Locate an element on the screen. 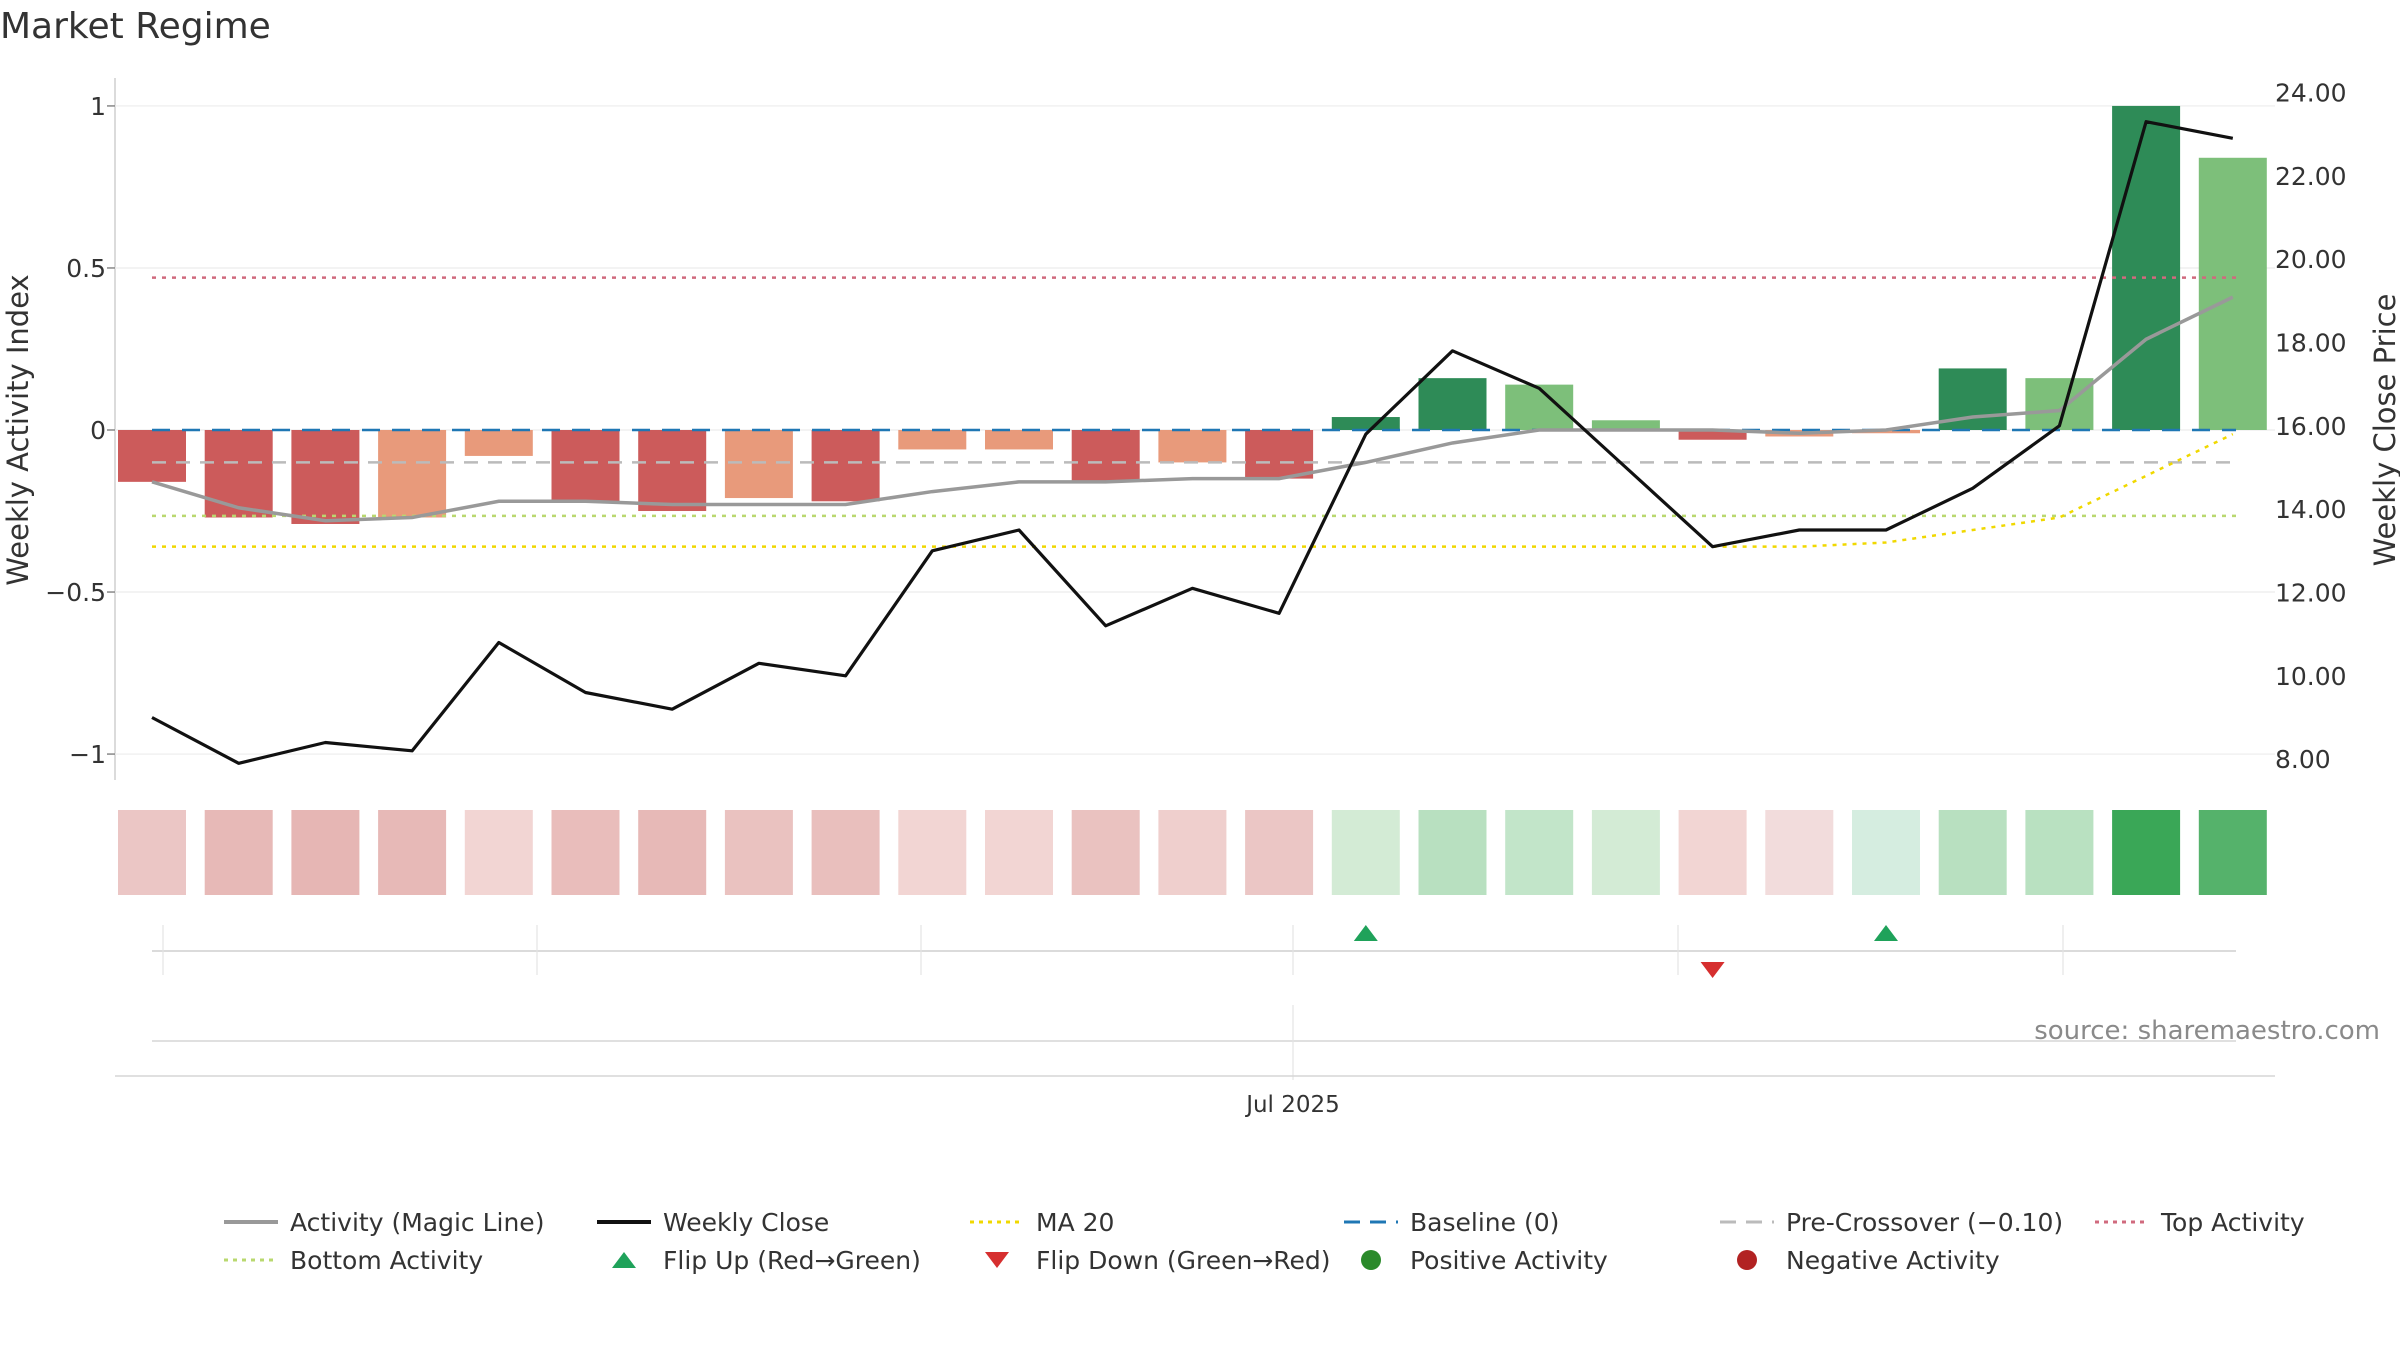 This screenshot has width=2400, height=1350. right-tick-label: 20.00 is located at coordinates (2311, 259).